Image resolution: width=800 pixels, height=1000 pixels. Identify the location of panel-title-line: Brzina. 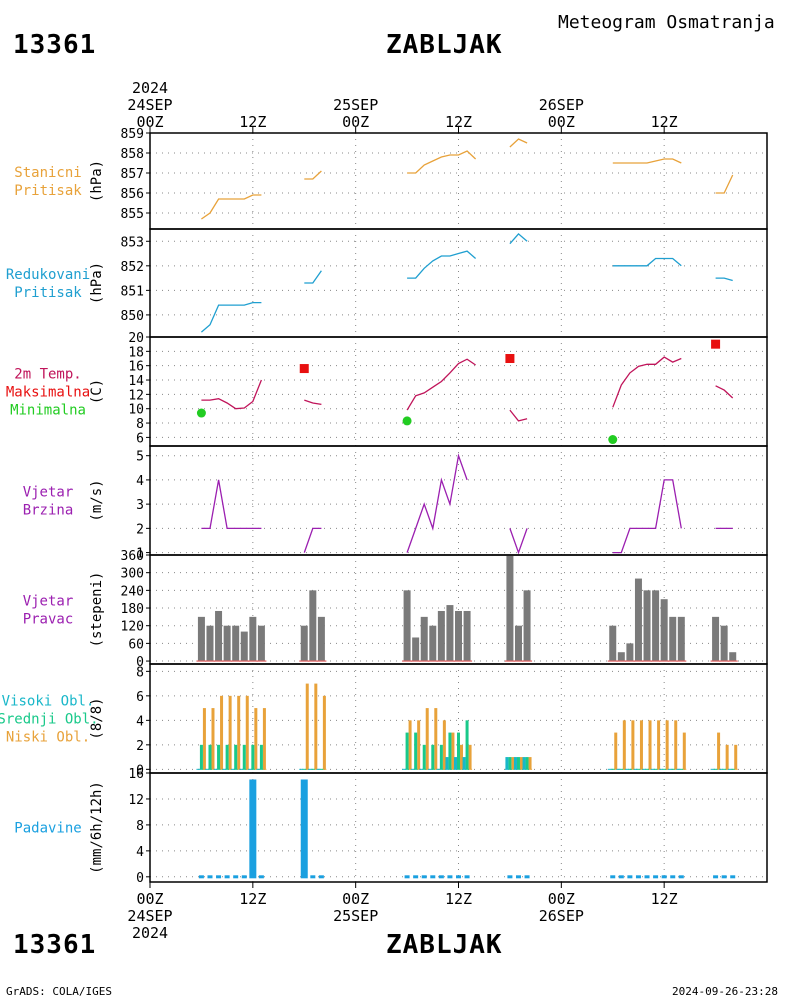
(48, 511).